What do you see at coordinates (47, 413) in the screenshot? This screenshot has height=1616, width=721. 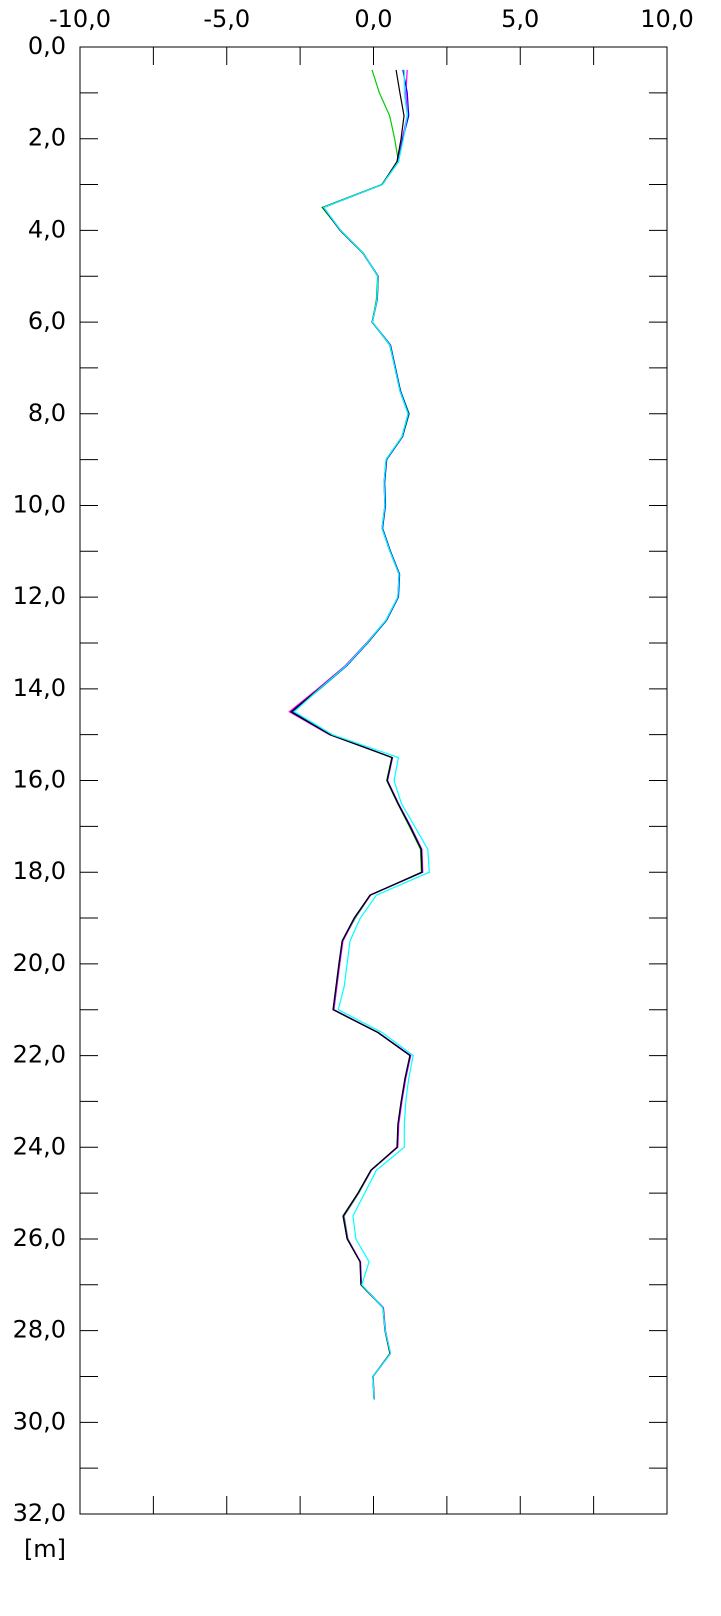 I see `y-tick-label: 8,0` at bounding box center [47, 413].